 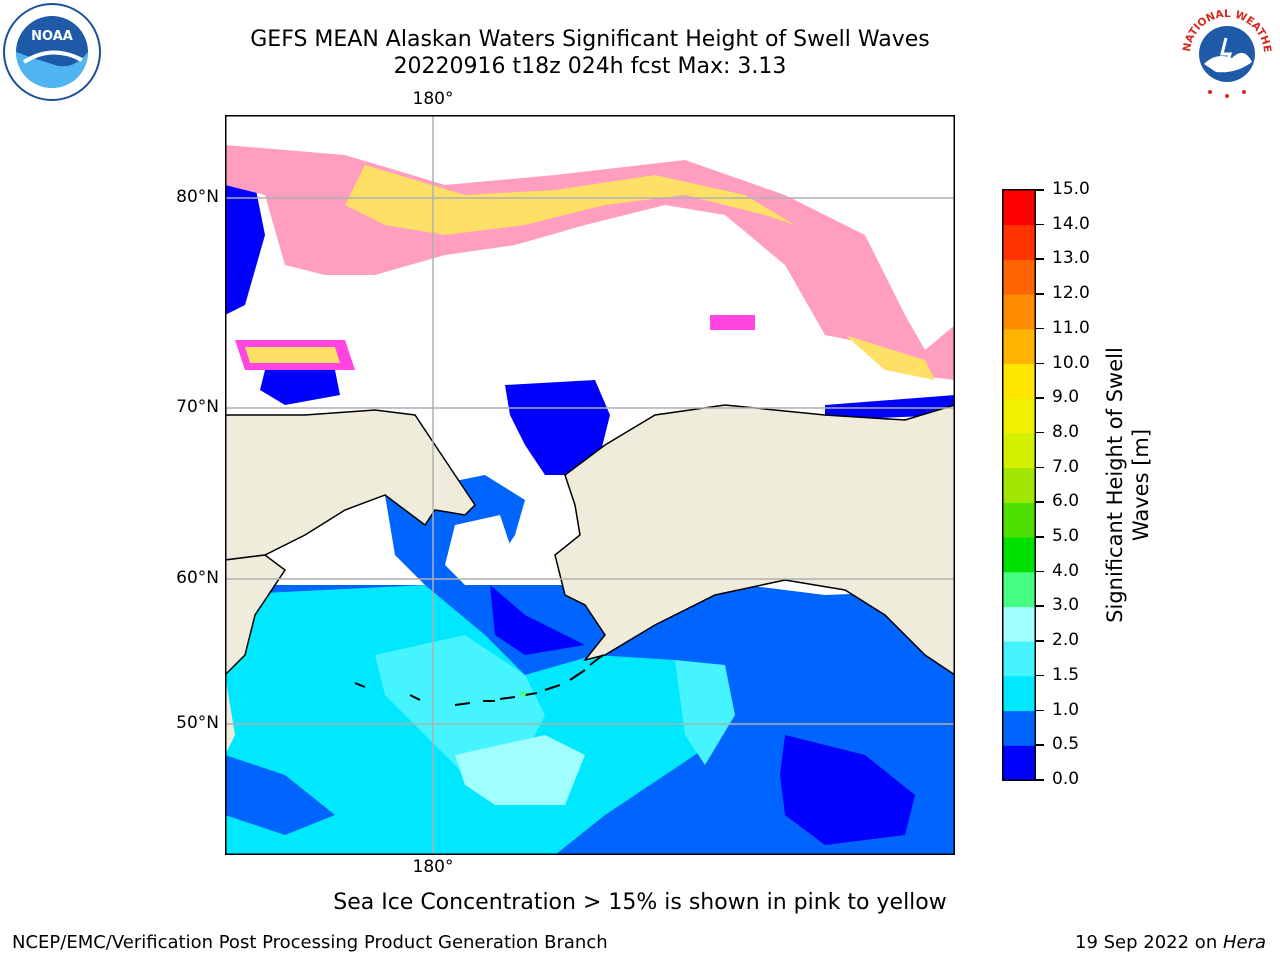 I want to click on aleutian-islands, so click(x=479, y=680).